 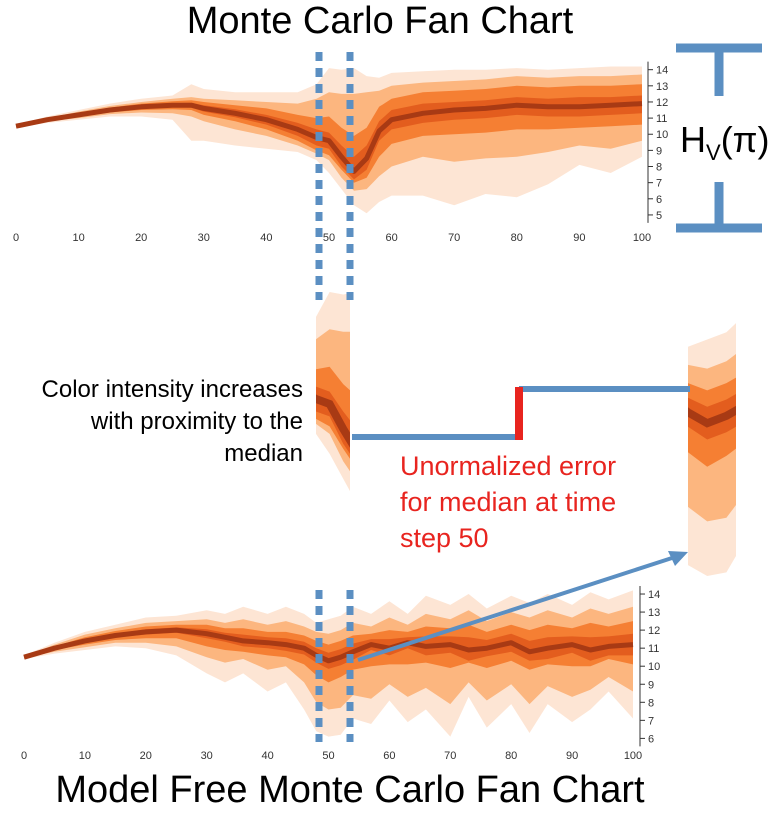 I want to click on hv-label: HV(π), so click(x=725, y=146).